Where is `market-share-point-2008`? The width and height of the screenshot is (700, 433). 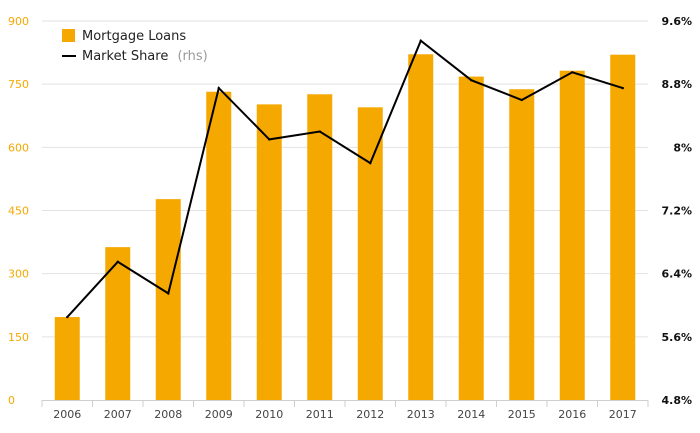 market-share-point-2008 is located at coordinates (168, 293).